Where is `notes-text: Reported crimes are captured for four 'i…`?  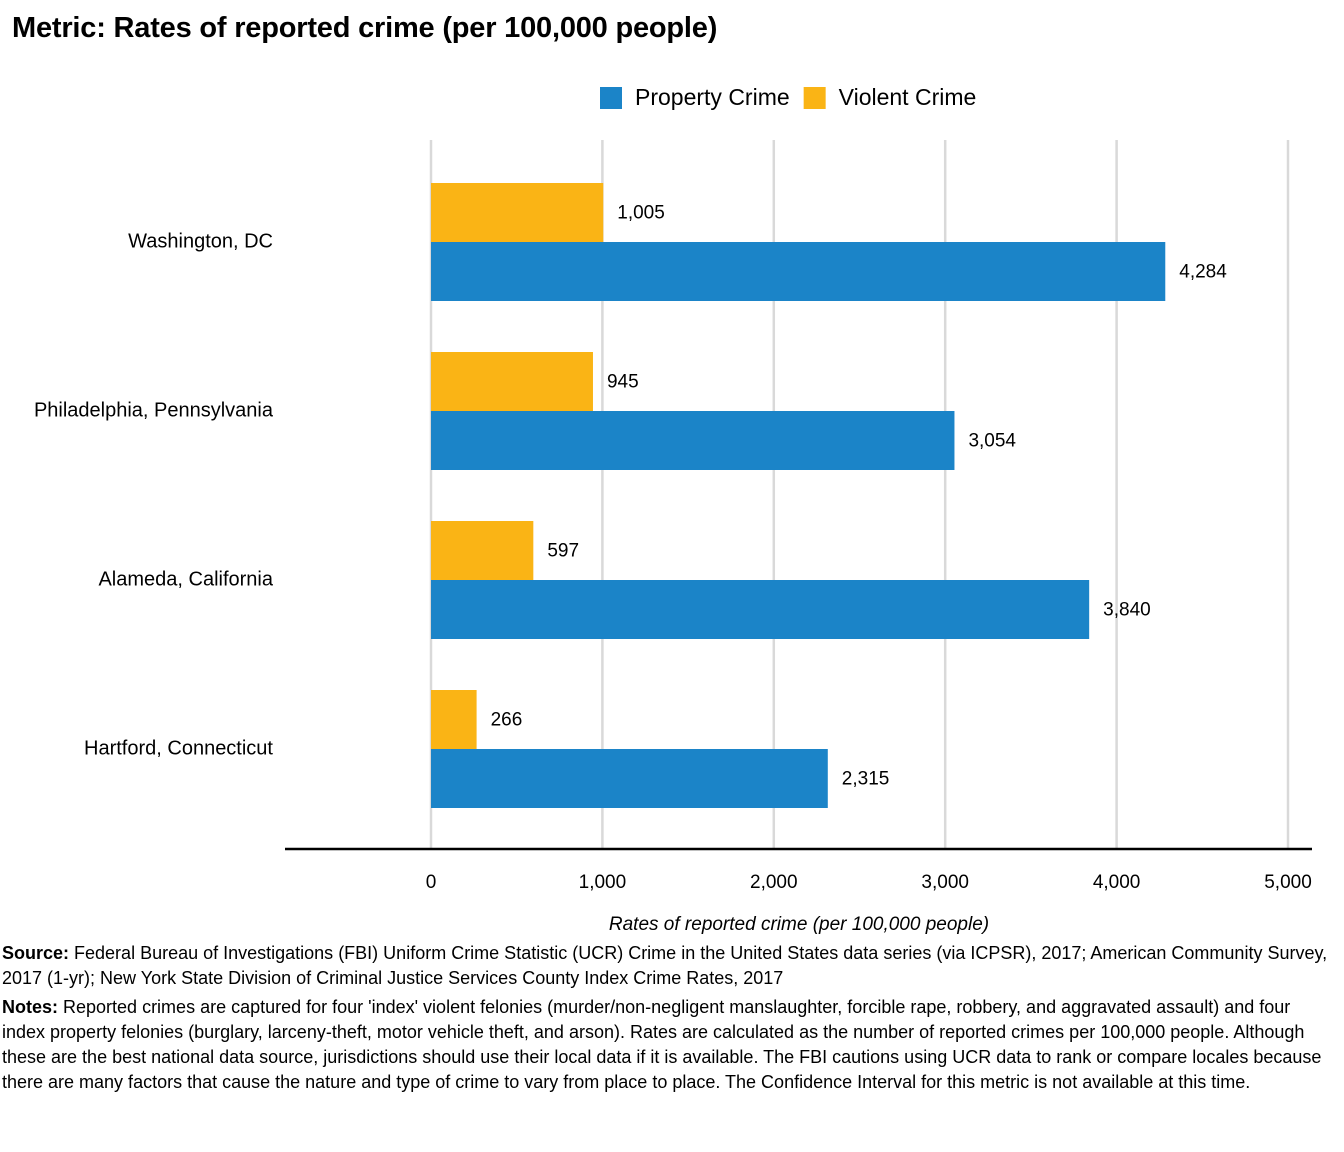 notes-text: Reported crimes are captured for four 'i… is located at coordinates (662, 1044).